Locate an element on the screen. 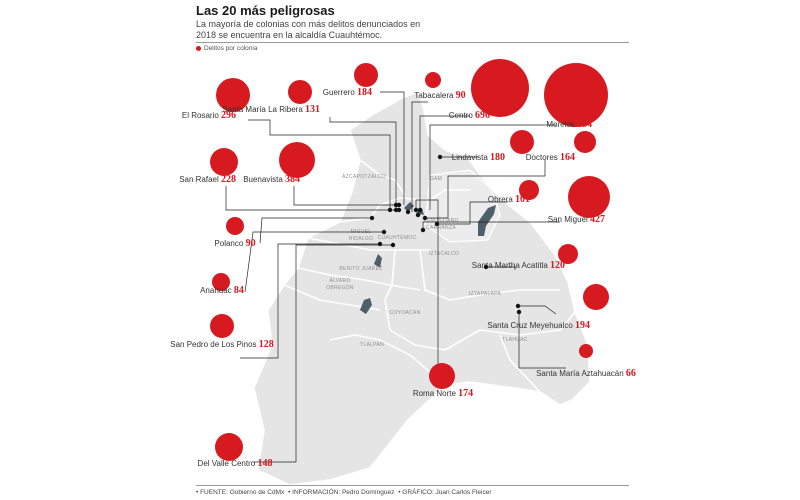 This screenshot has height=500, width=800. bubble-label: Centro 696 is located at coordinates (469, 115).